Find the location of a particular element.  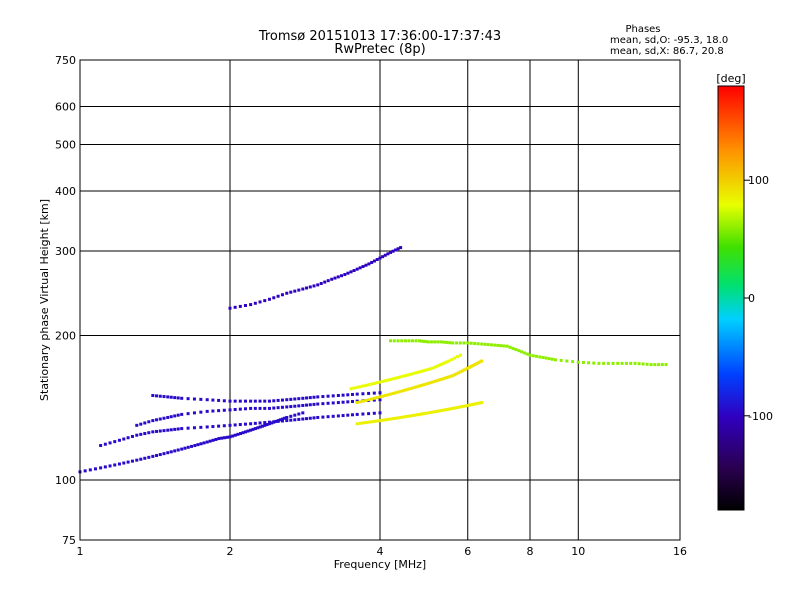

stats-x-line: mean, sd,X: 86.7, 20.8 is located at coordinates (667, 51).